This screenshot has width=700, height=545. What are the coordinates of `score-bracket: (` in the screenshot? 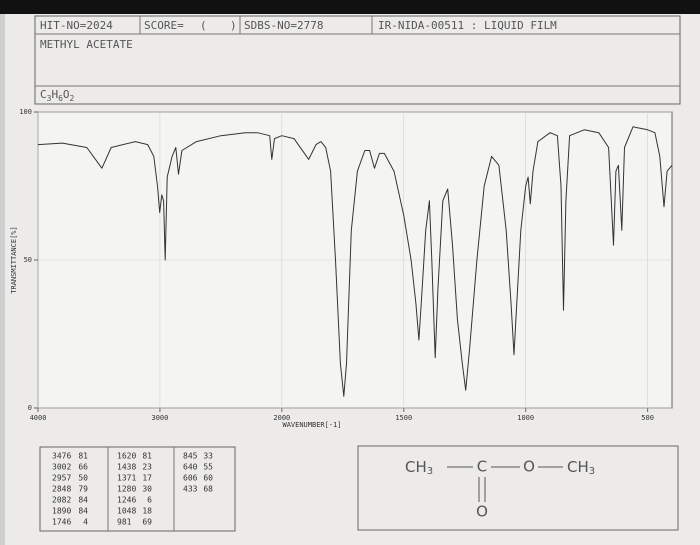 It's located at (203, 25).